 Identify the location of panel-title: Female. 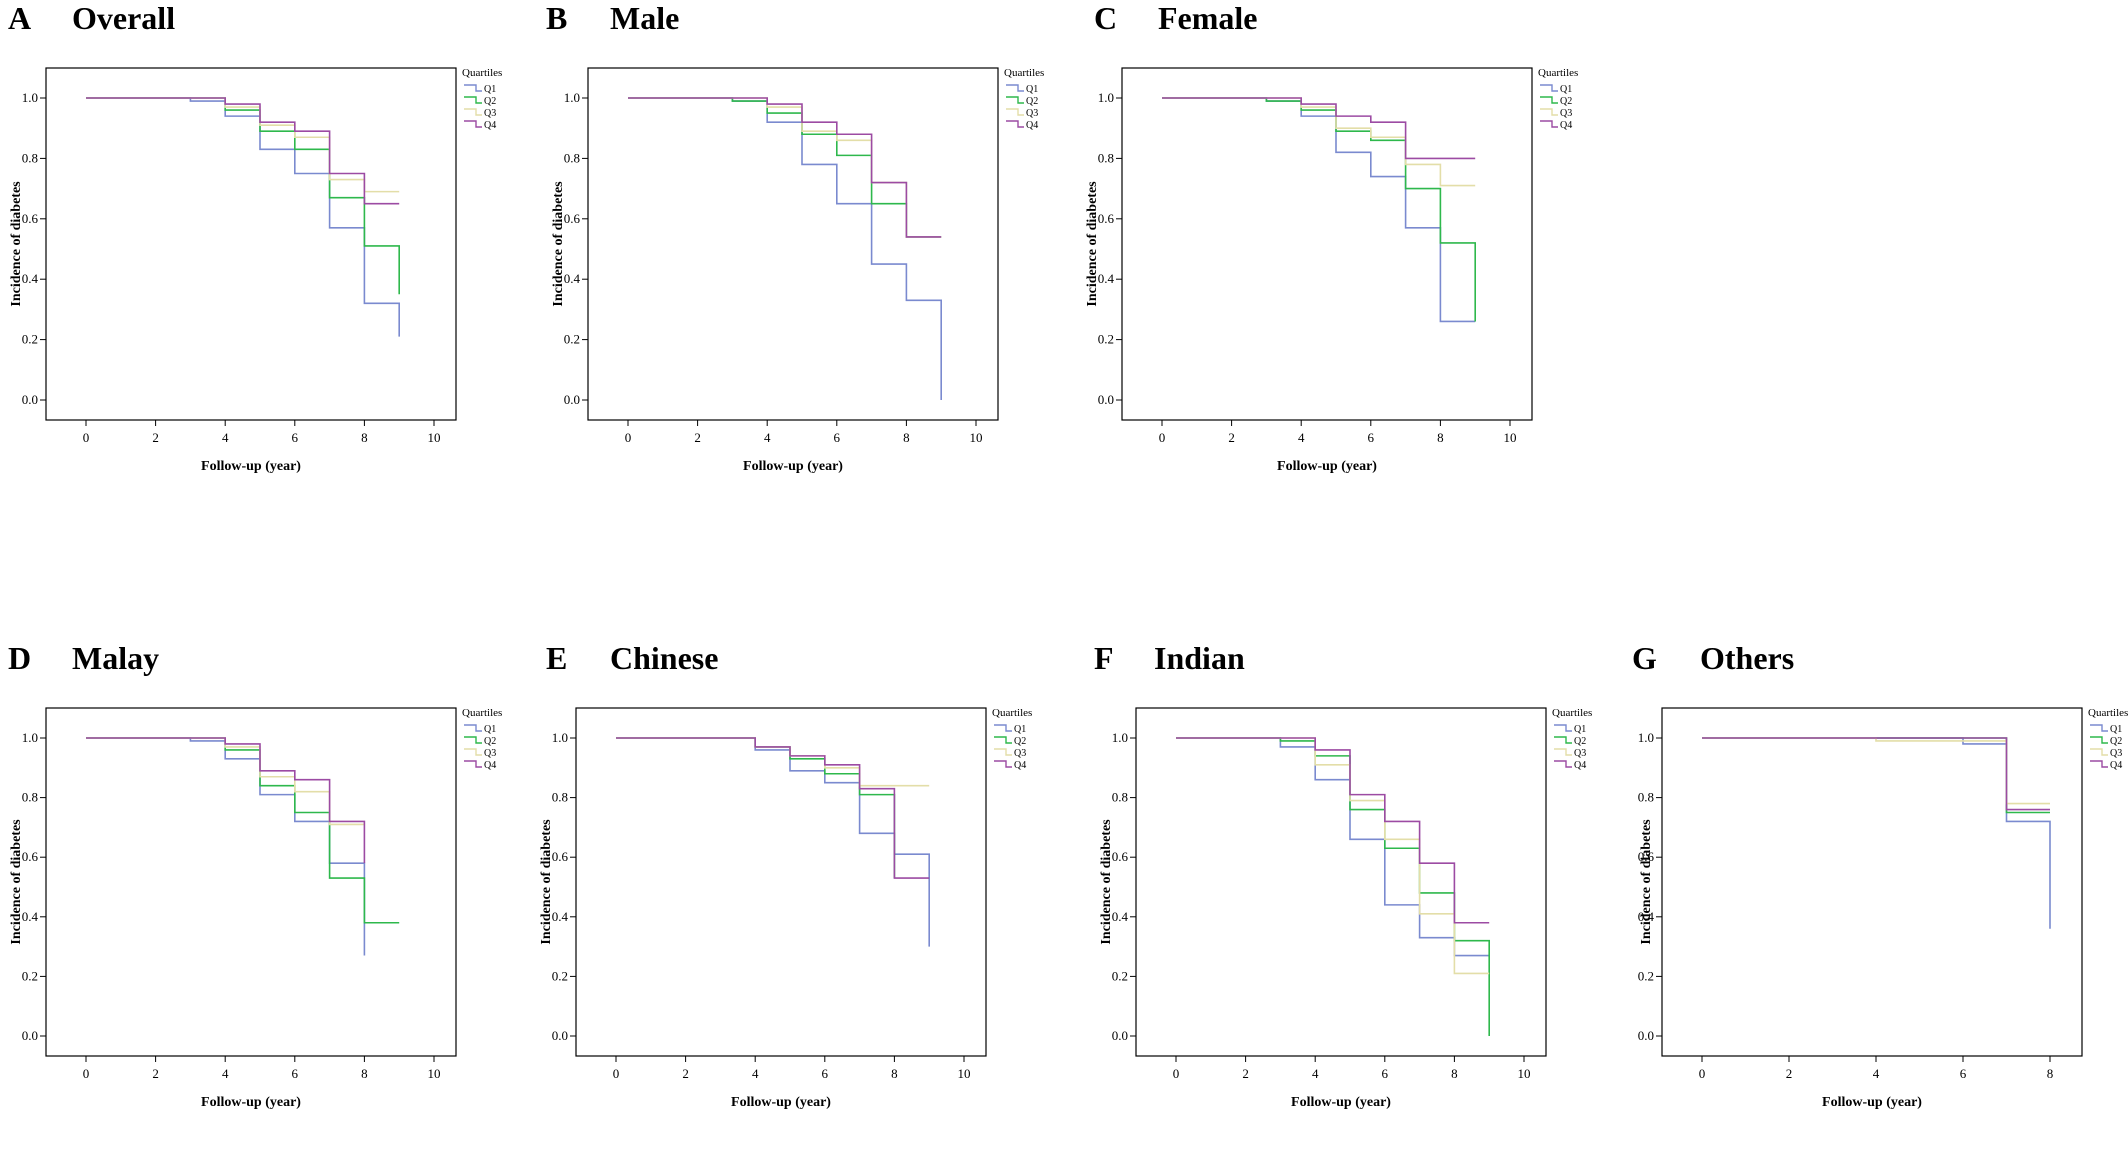
(1208, 18).